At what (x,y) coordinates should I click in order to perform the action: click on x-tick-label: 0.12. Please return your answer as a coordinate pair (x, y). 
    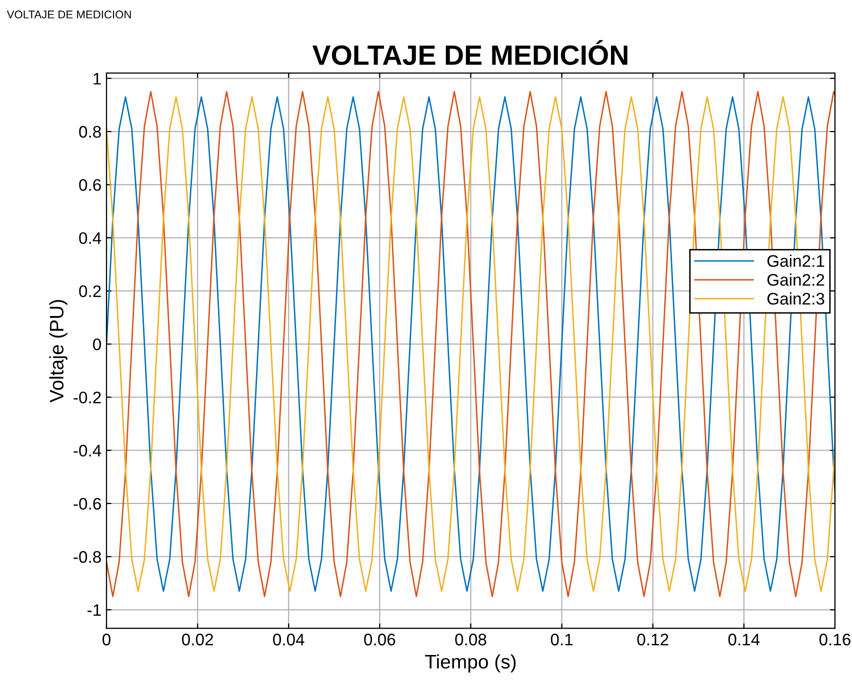
    Looking at the image, I should click on (652, 640).